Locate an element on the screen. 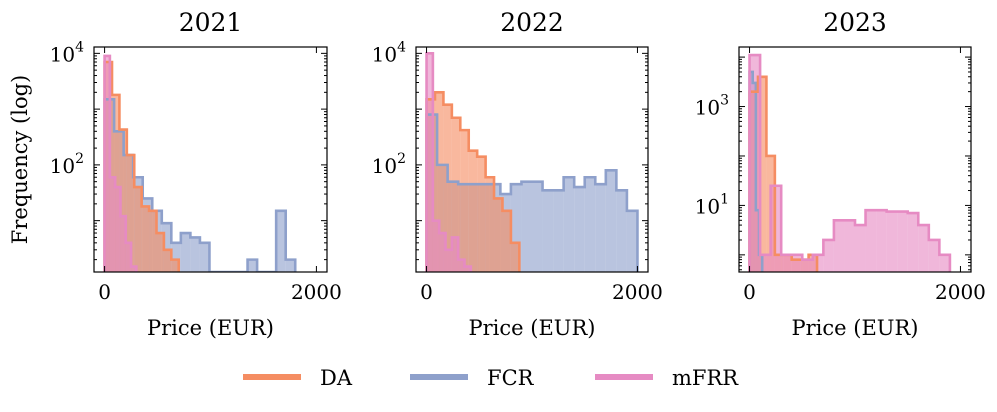  panel-title: 2021 is located at coordinates (211, 22).